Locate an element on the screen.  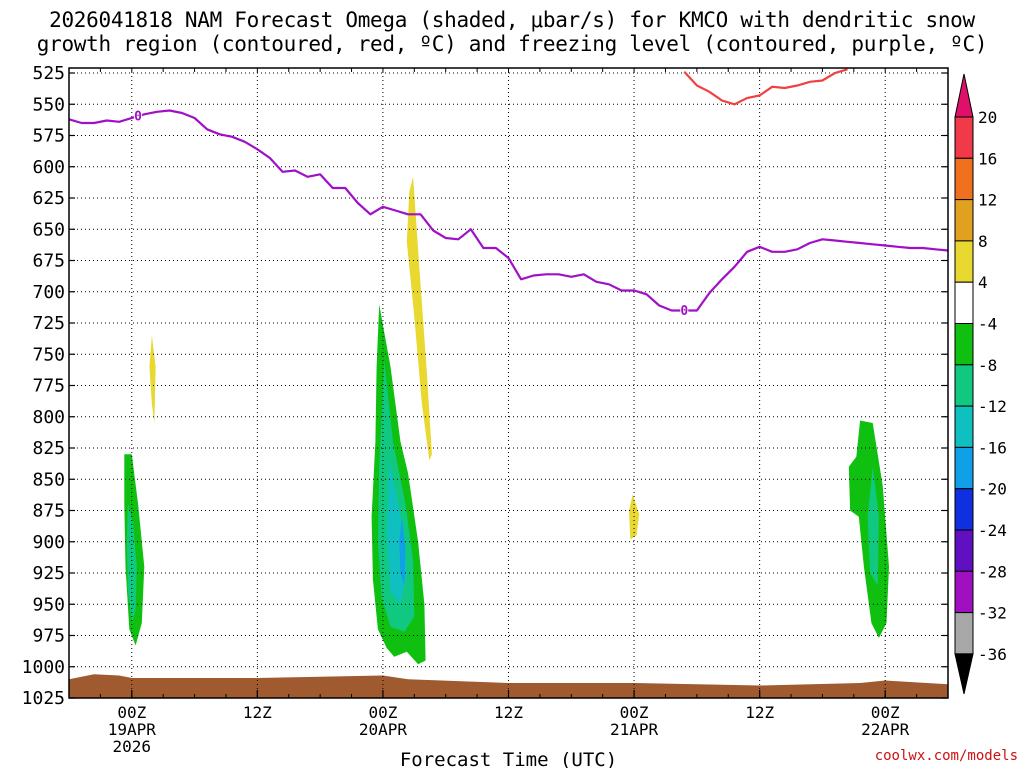
terrain-fill is located at coordinates (508, 686).